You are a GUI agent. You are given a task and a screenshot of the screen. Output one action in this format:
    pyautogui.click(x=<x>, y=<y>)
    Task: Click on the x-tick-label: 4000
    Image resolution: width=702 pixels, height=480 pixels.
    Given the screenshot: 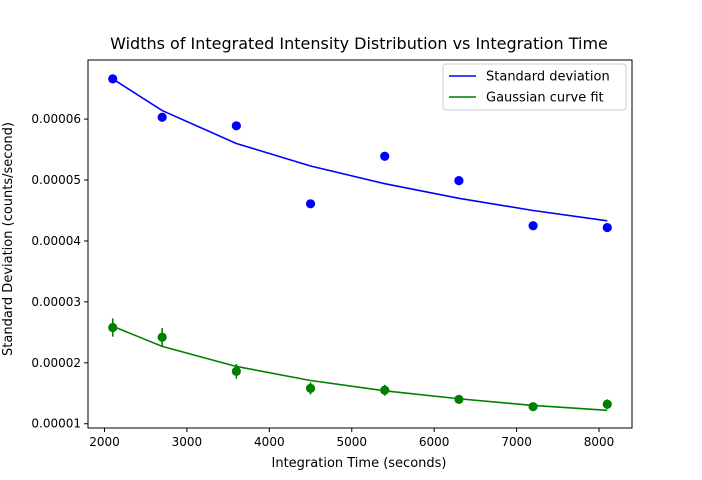 What is the action you would take?
    pyautogui.click(x=269, y=442)
    